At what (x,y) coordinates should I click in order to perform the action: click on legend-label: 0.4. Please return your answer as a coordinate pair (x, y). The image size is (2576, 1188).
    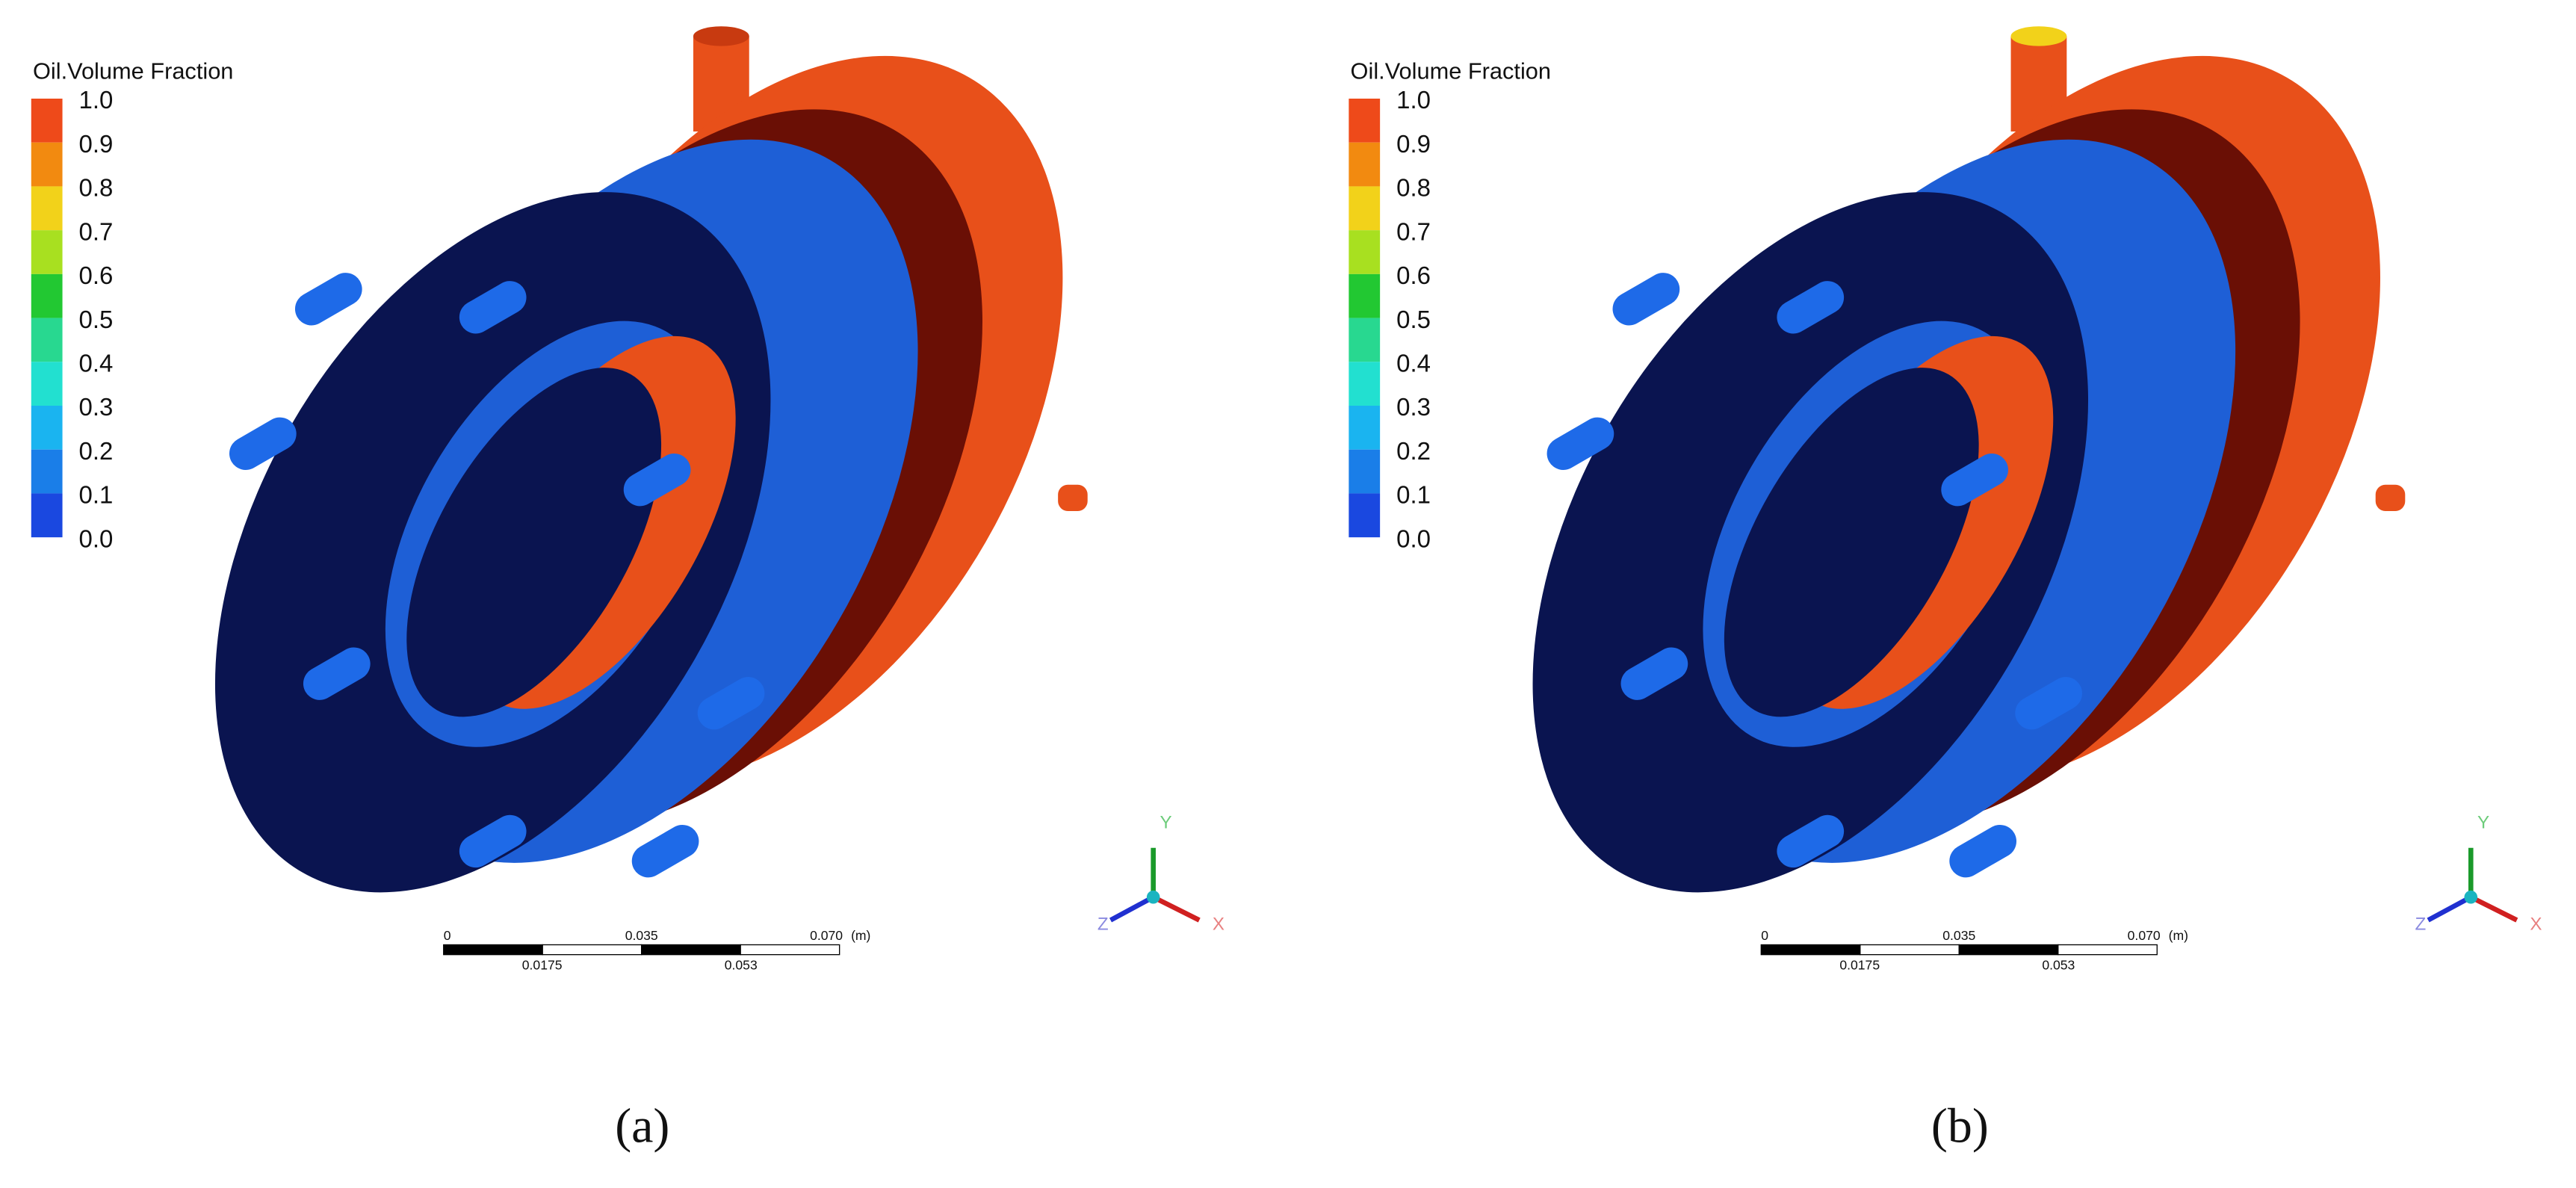
    Looking at the image, I should click on (96, 363).